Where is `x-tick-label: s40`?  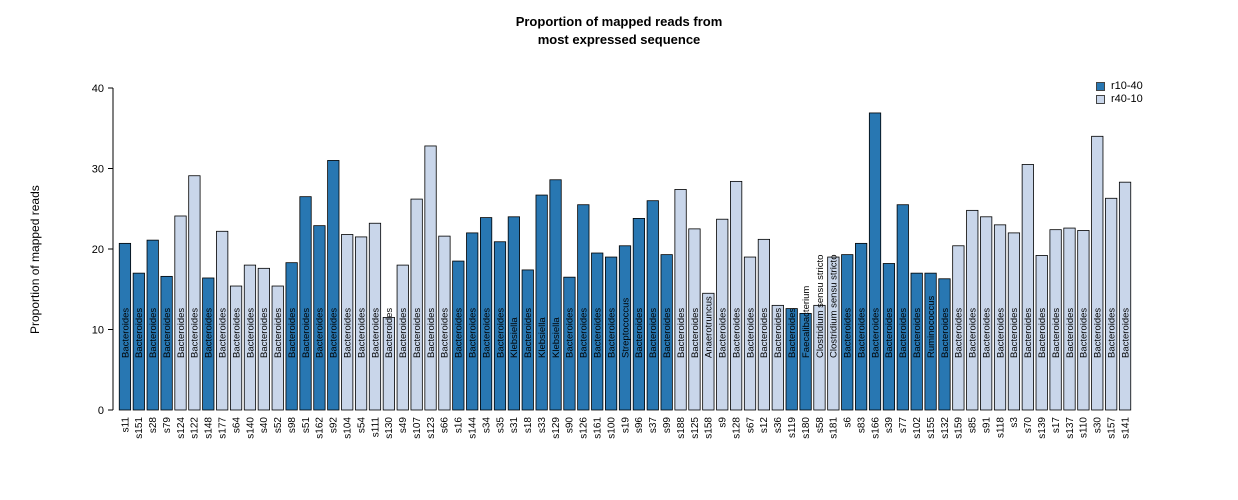
x-tick-label: s40 is located at coordinates (264, 425).